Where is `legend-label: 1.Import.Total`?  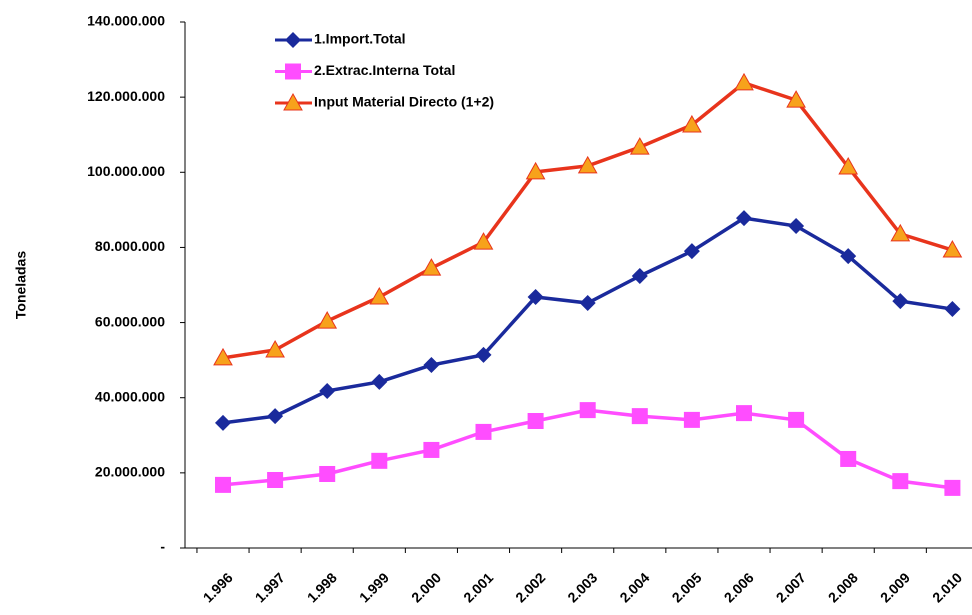
legend-label: 1.Import.Total is located at coordinates (360, 39).